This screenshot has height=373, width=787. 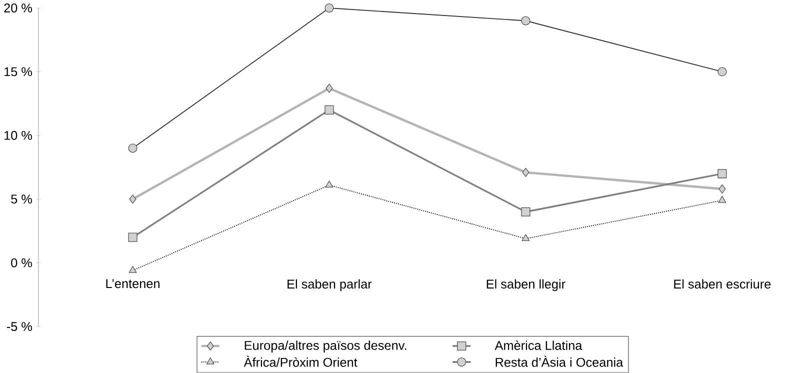 I want to click on y-tick-label: 15 %, so click(x=18, y=71).